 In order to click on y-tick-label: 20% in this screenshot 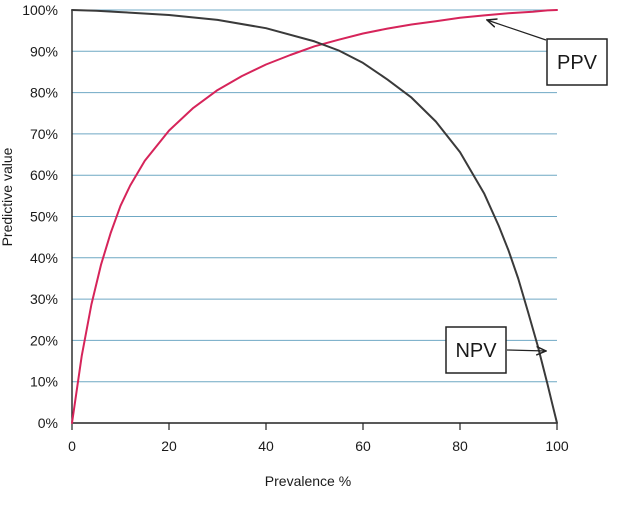, I will do `click(44, 340)`.